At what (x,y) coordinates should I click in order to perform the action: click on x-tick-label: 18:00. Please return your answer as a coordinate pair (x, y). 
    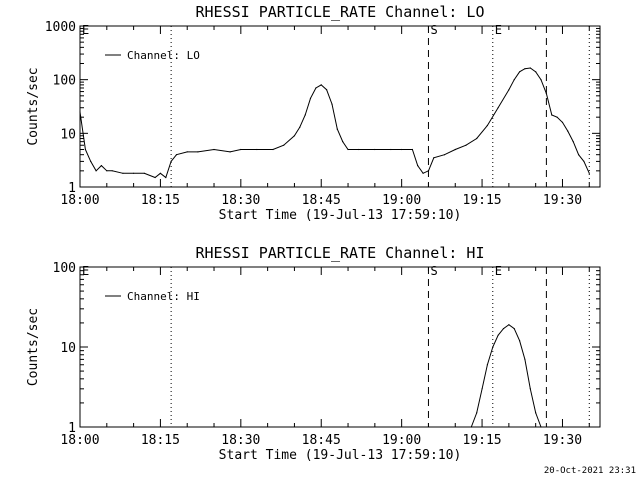
    Looking at the image, I should click on (79, 440).